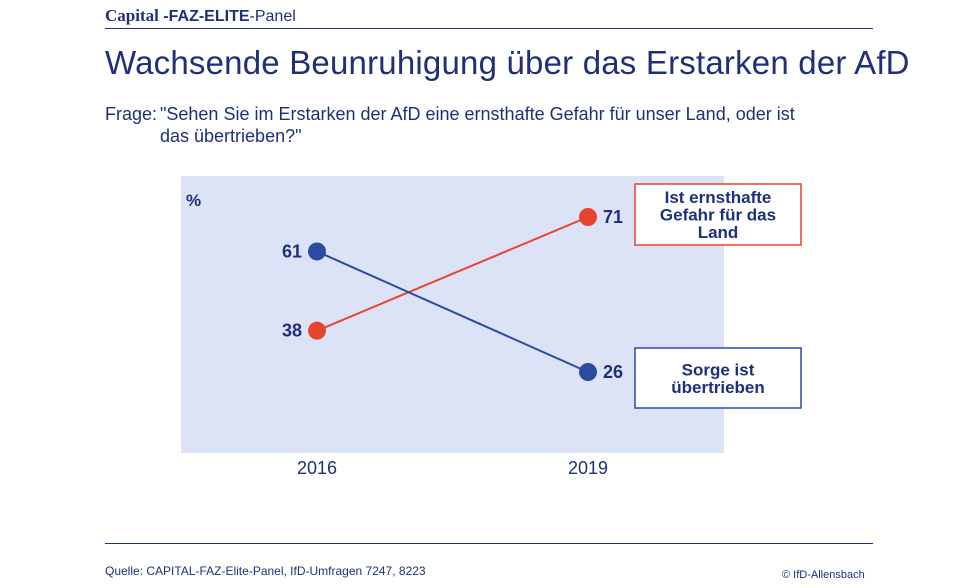 This screenshot has width=960, height=588. Describe the element at coordinates (131, 114) in the screenshot. I see `question-label: Frage:` at that location.